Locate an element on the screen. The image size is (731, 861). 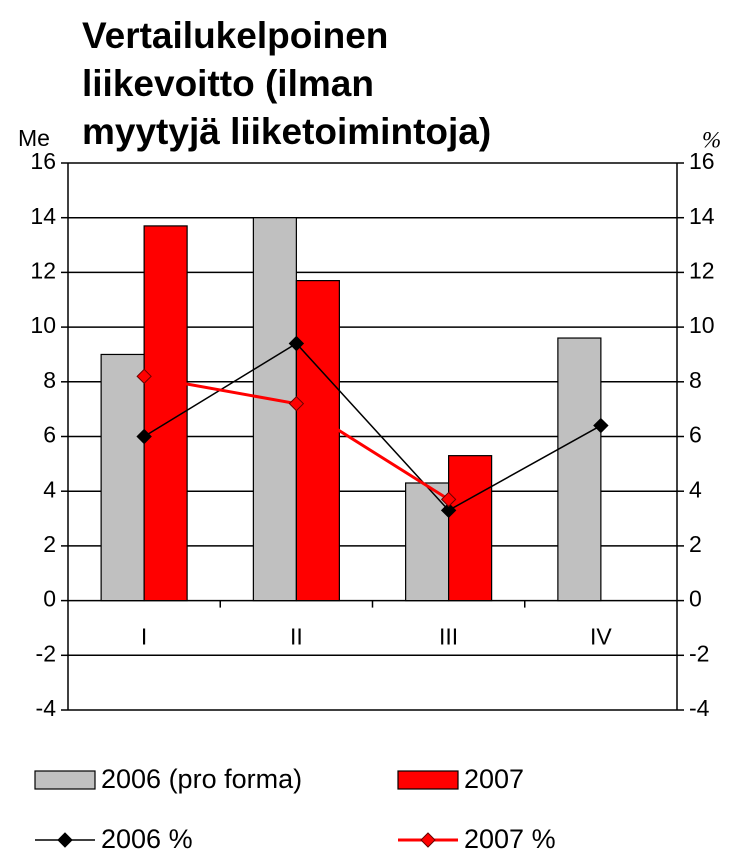
y-tick-label: 10 is located at coordinates (43, 325).